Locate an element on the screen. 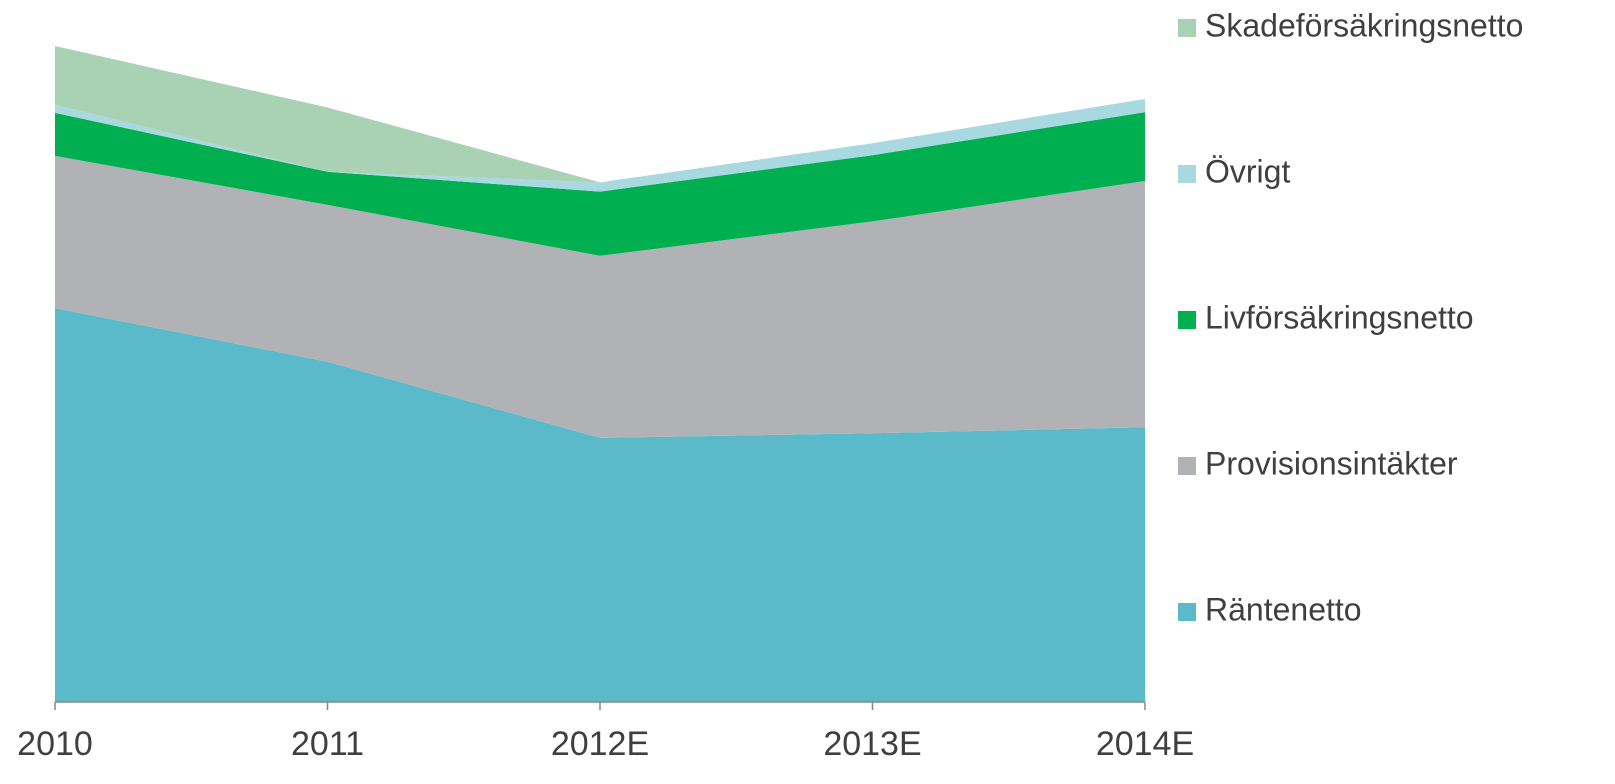 The width and height of the screenshot is (1615, 784). x-tick-label: 2010 is located at coordinates (55, 744).